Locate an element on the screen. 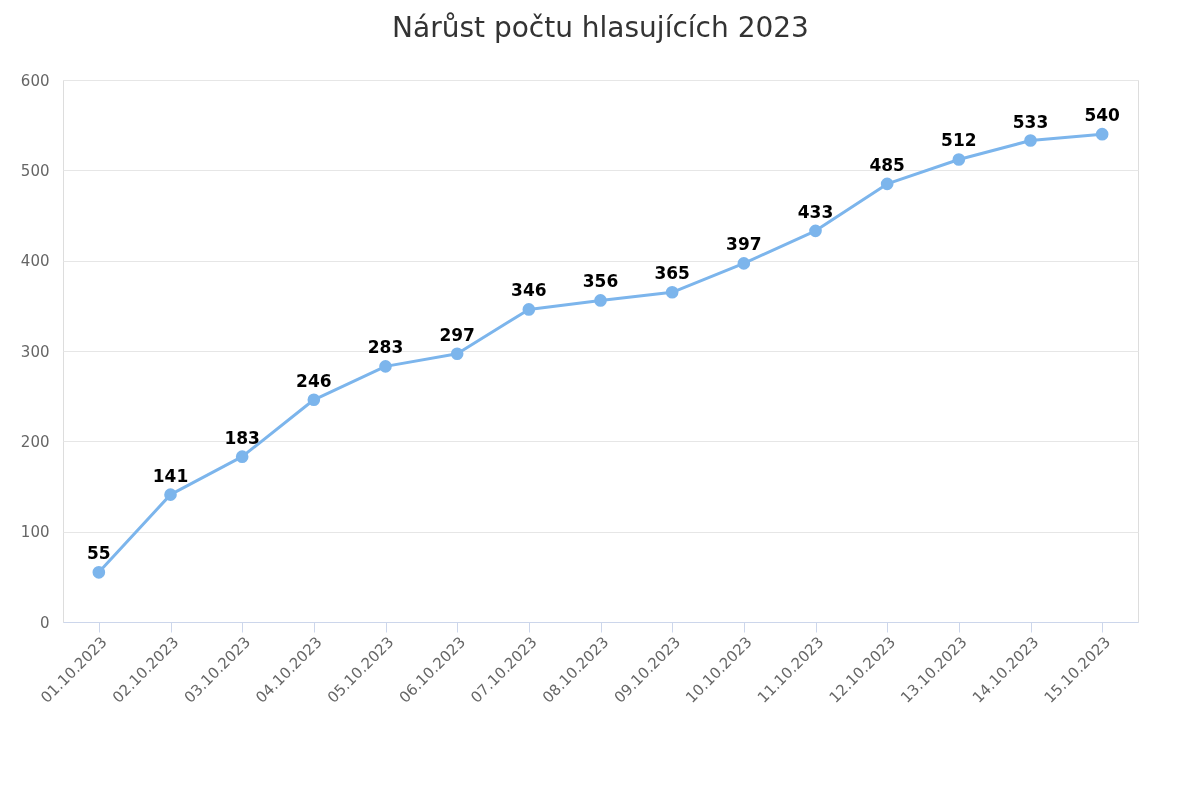 The image size is (1200, 800). data-label: 540 is located at coordinates (1102, 115).